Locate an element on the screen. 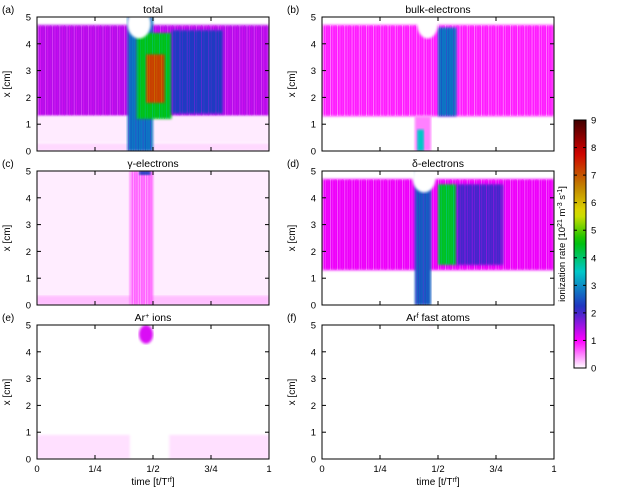 This screenshot has height=489, width=617. colorbar-label-part: -3 is located at coordinates (560, 205).